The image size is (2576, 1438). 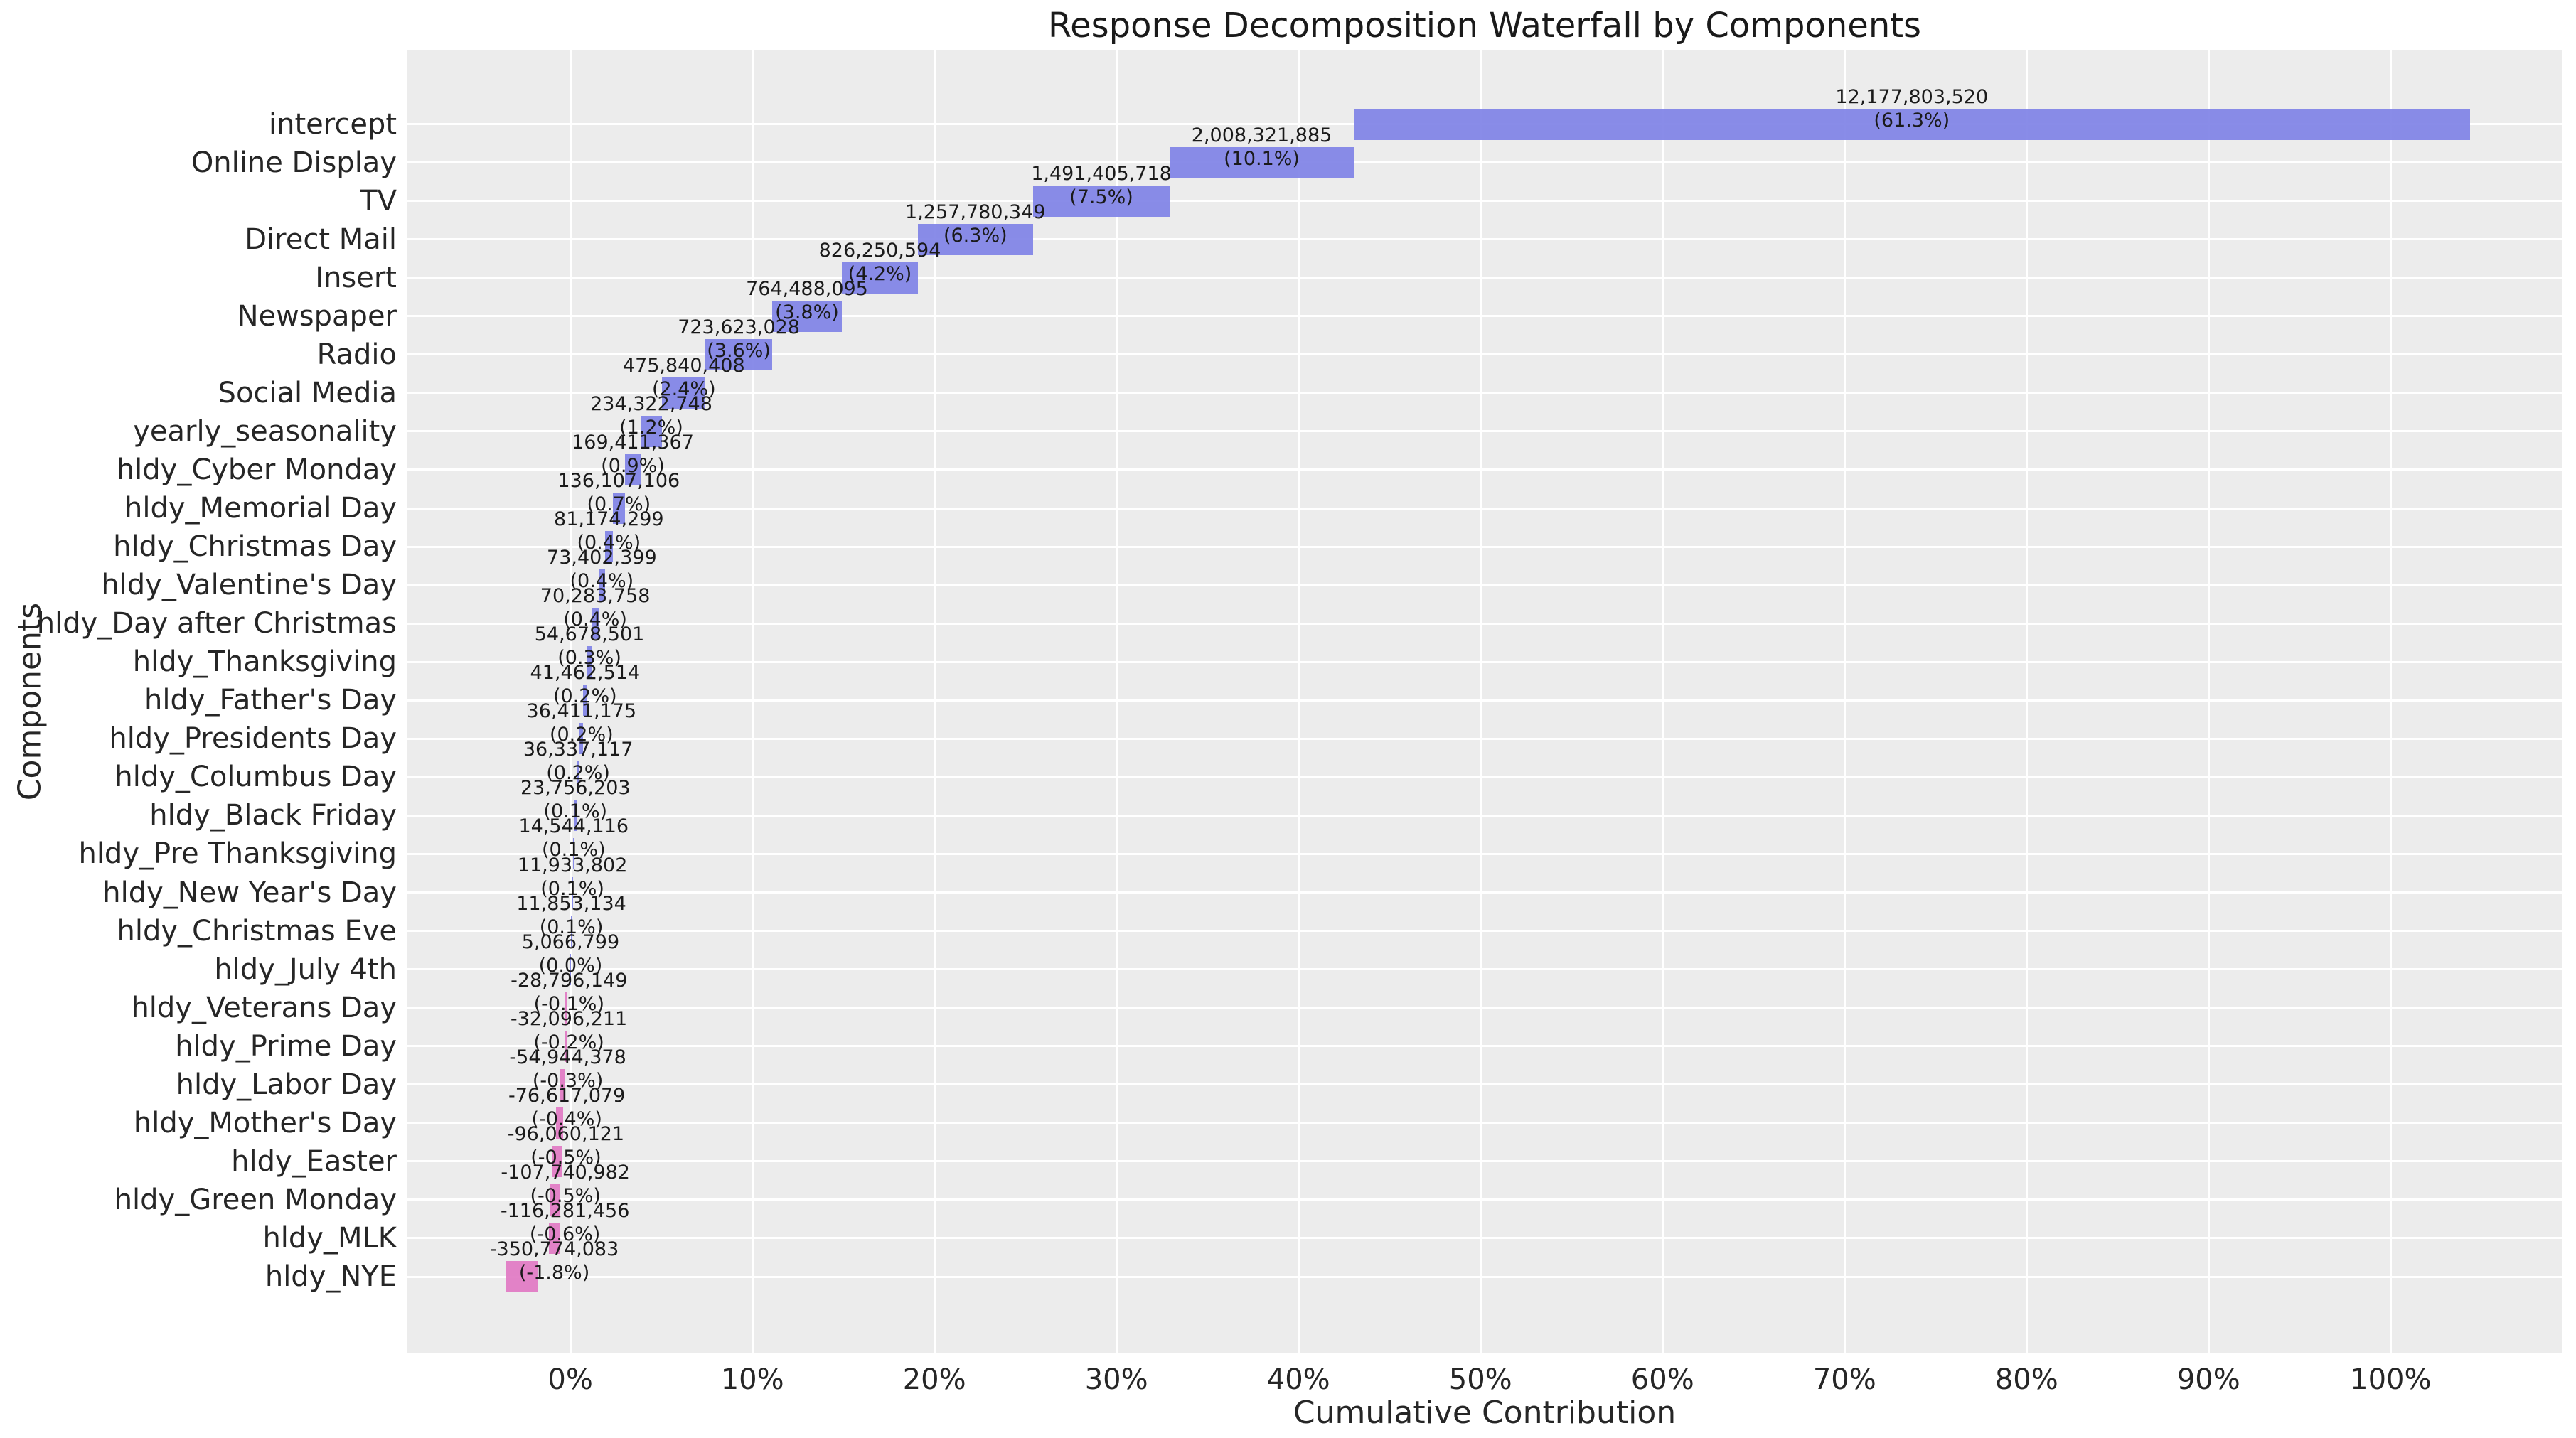 What do you see at coordinates (1262, 147) in the screenshot?
I see `bar-value-label-Online Display: 2,008,321,885 (10.1%)` at bounding box center [1262, 147].